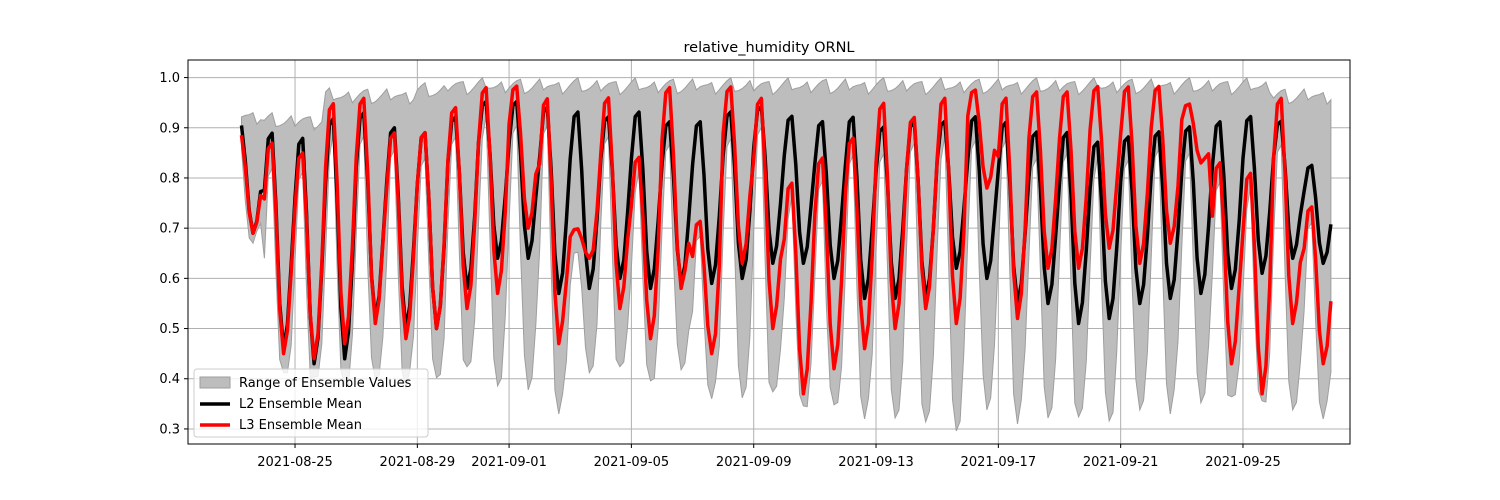  Describe the element at coordinates (169, 379) in the screenshot. I see `y-tick-label: 0.4` at that location.